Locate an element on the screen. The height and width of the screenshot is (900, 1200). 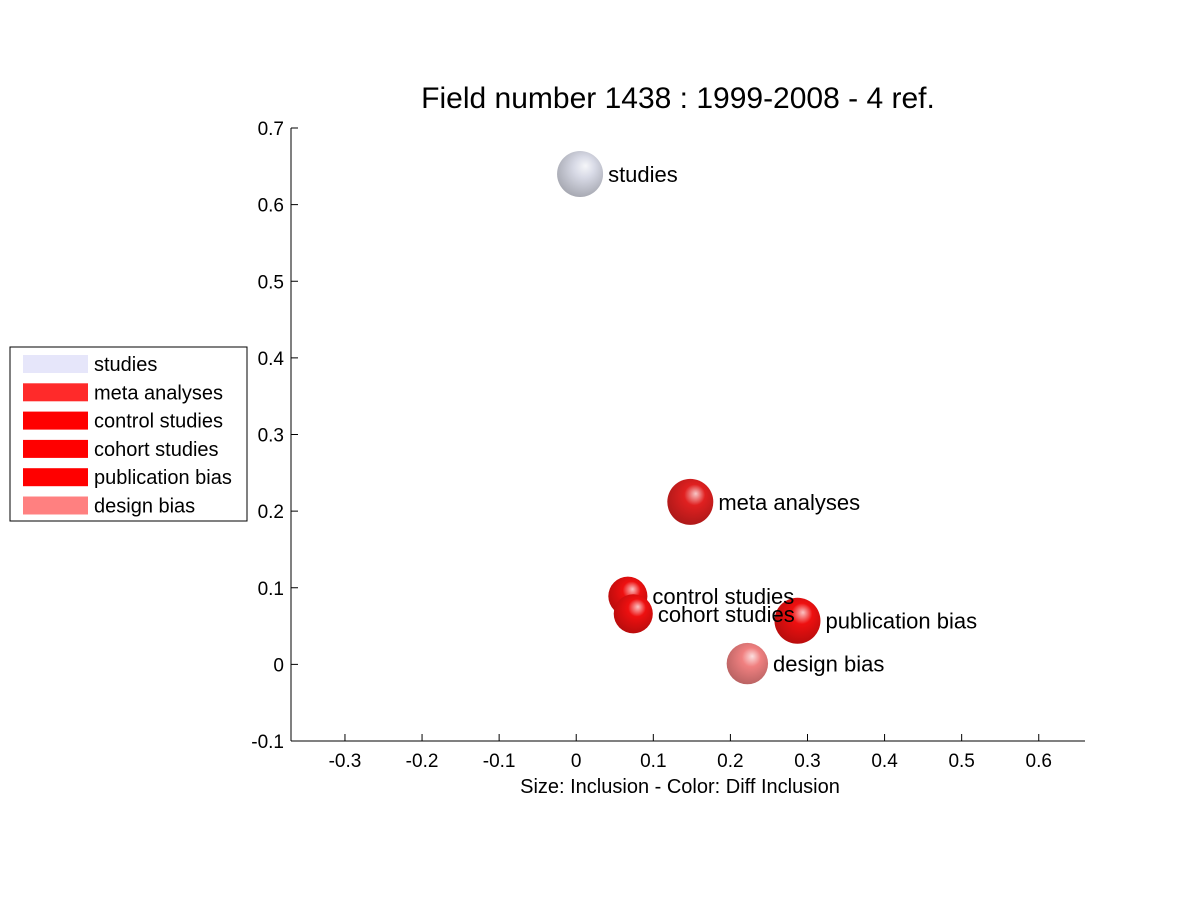
legend-label: publication bias is located at coordinates (163, 478).